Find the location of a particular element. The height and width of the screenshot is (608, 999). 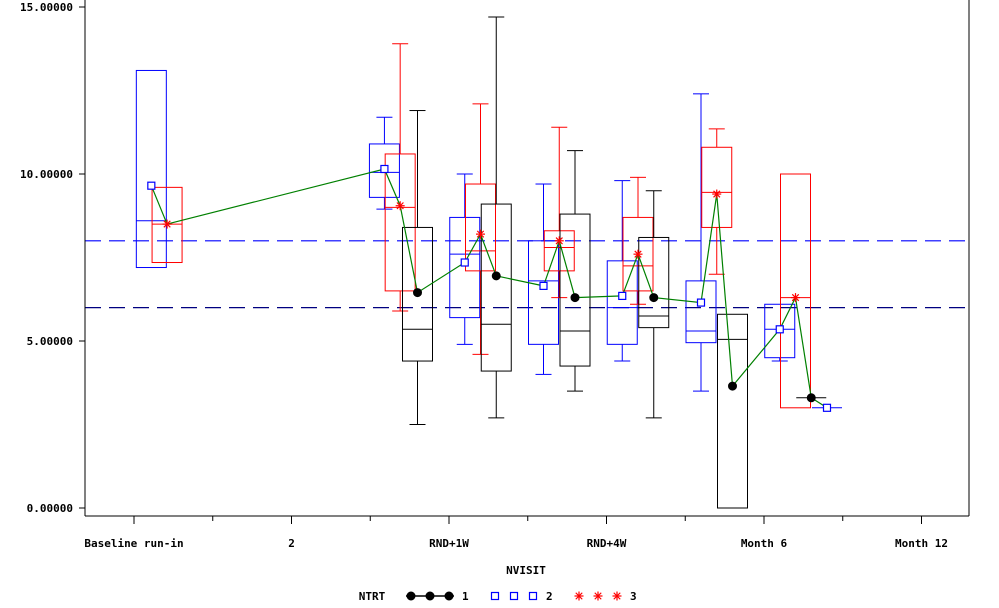

reference-lines is located at coordinates (527, 274).